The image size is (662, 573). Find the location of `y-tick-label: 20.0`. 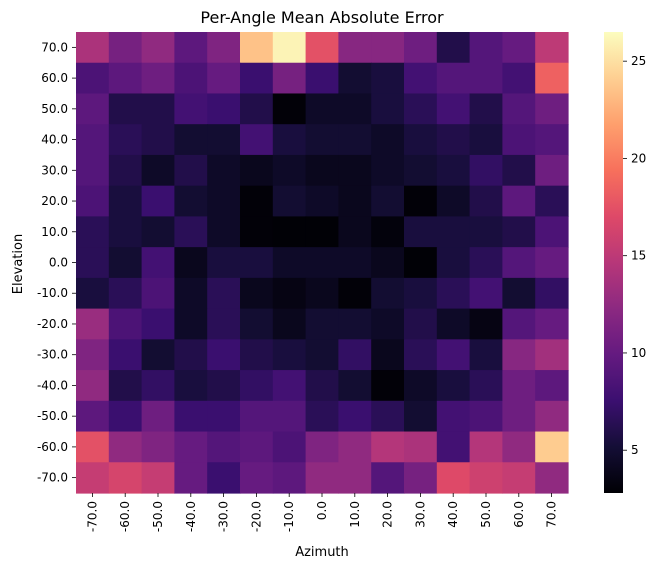

y-tick-label: 20.0 is located at coordinates (54, 201).